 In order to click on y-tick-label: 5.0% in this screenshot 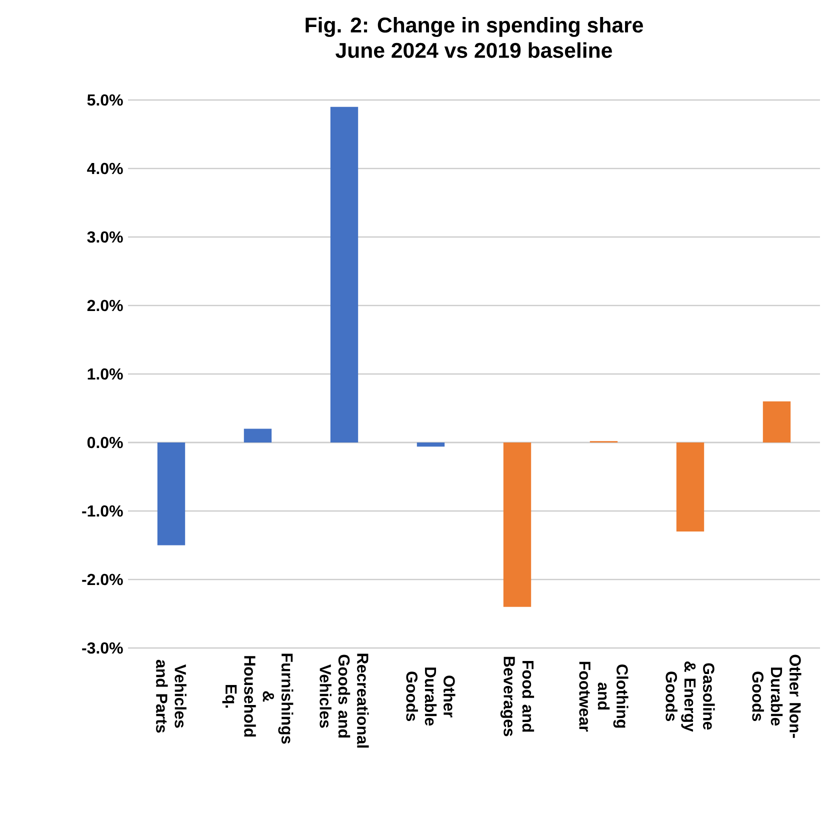, I will do `click(105, 100)`.